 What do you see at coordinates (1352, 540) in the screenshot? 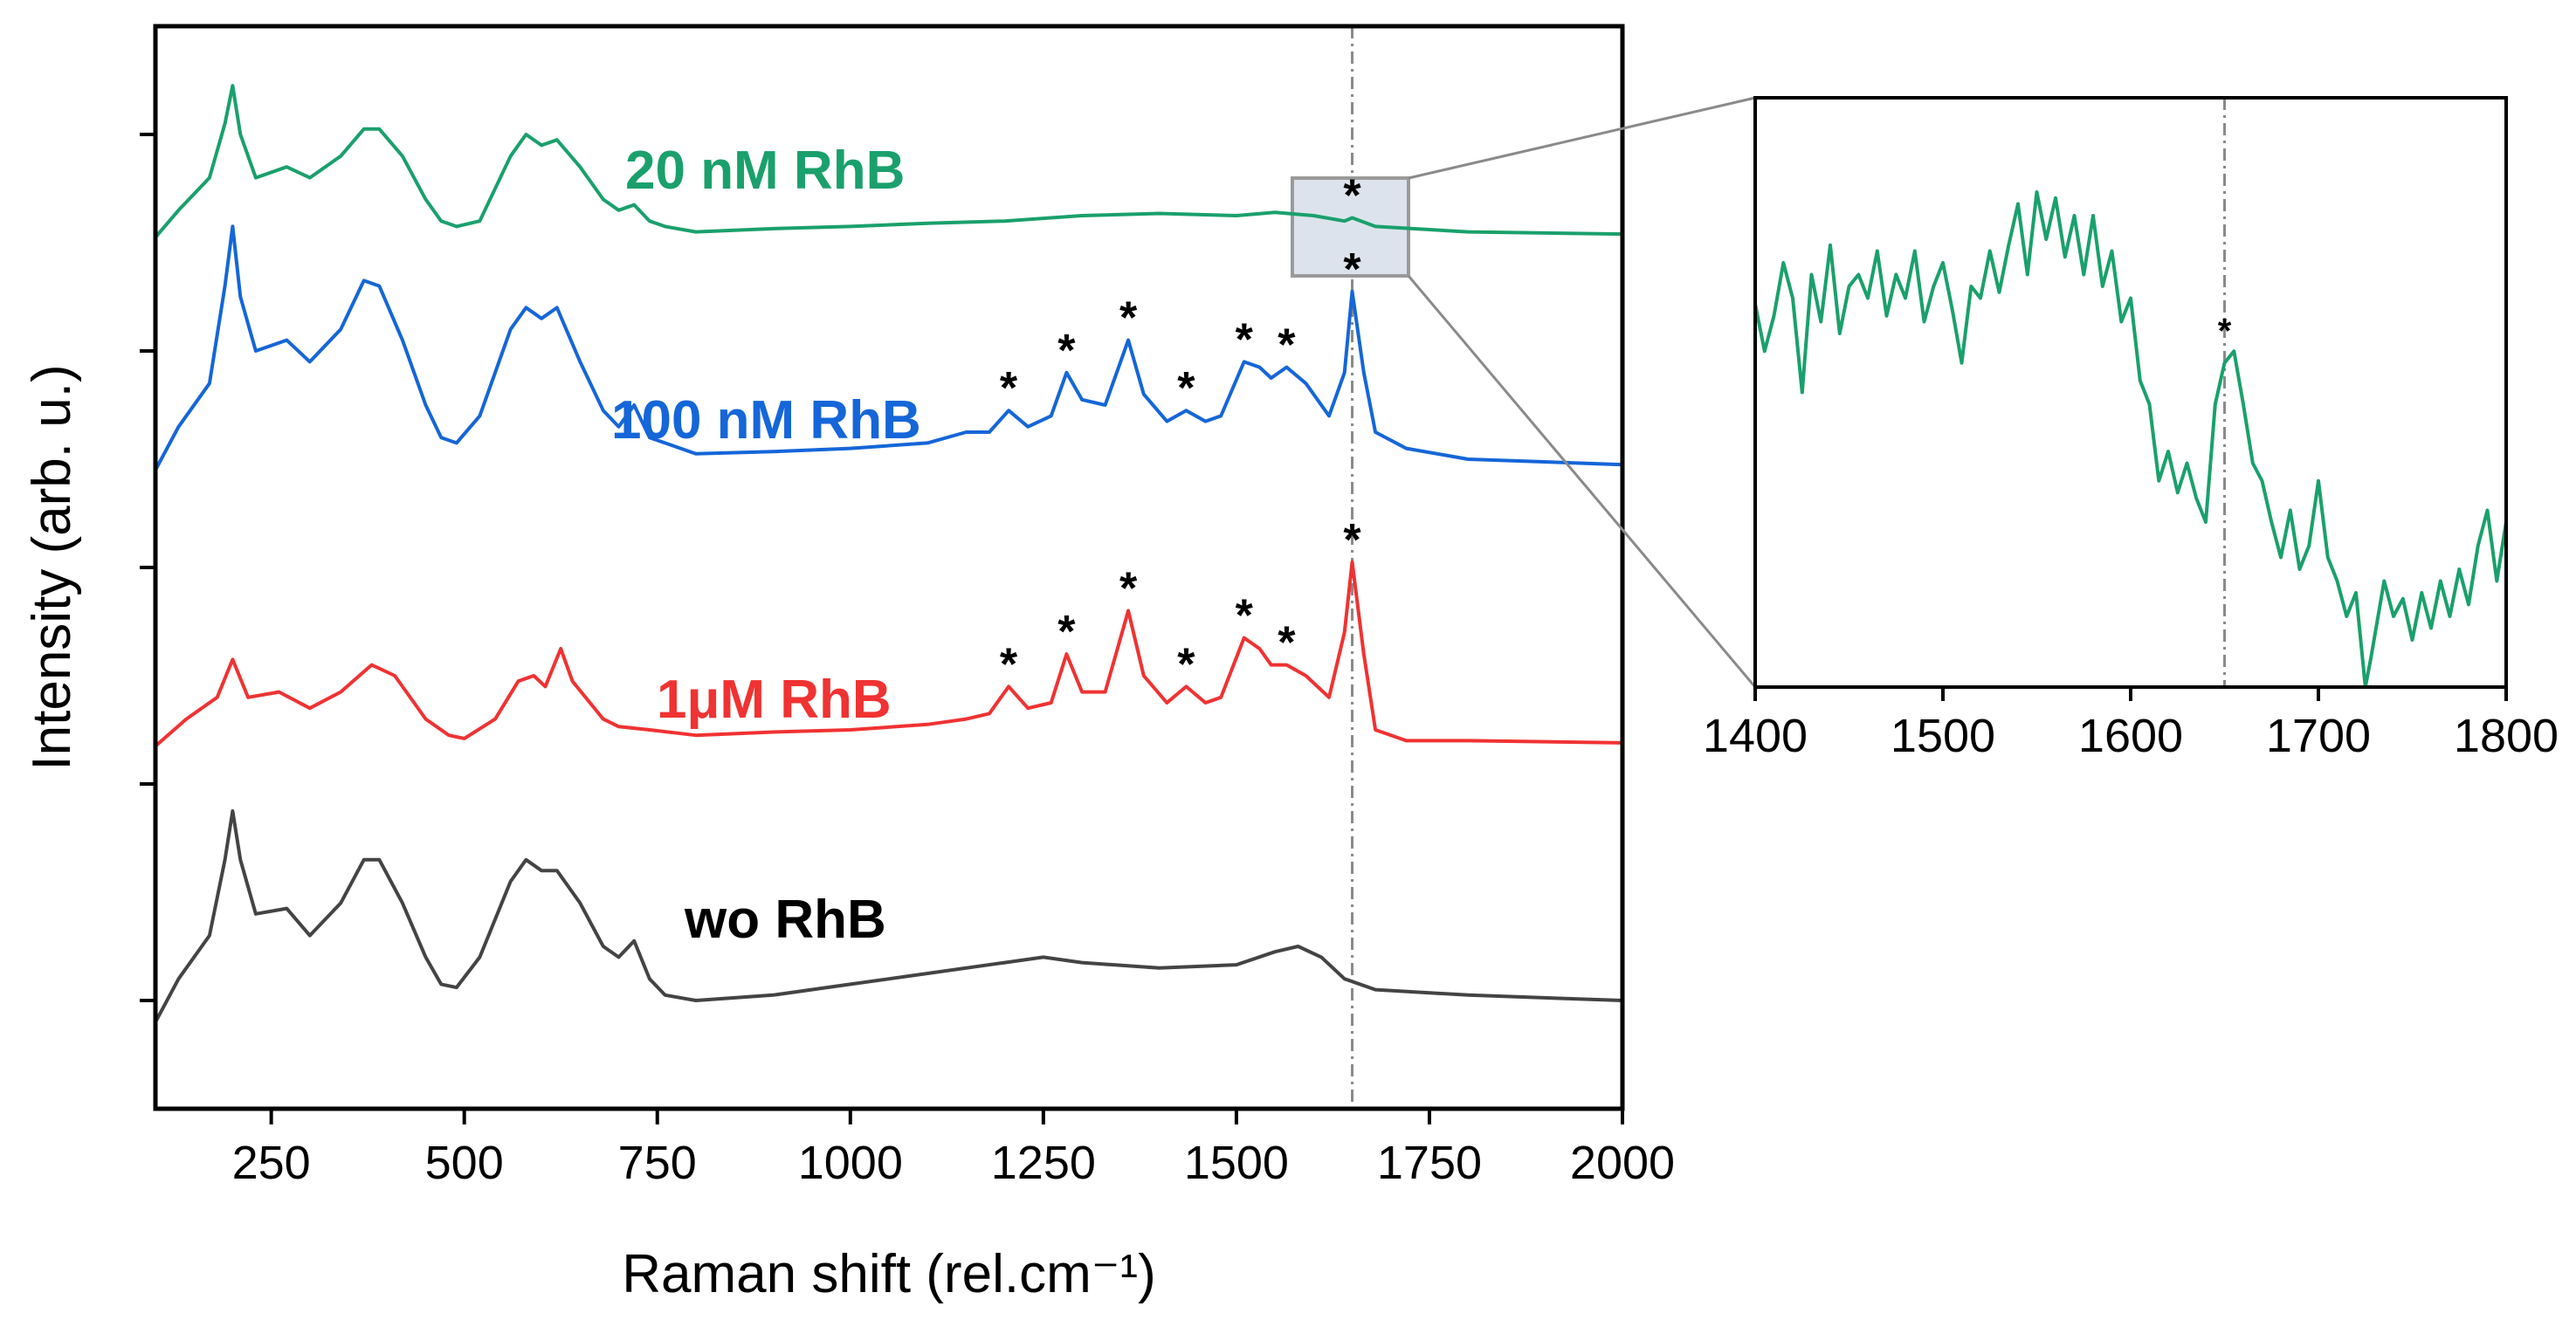
I see `peak-marker-2-6: *` at bounding box center [1352, 540].